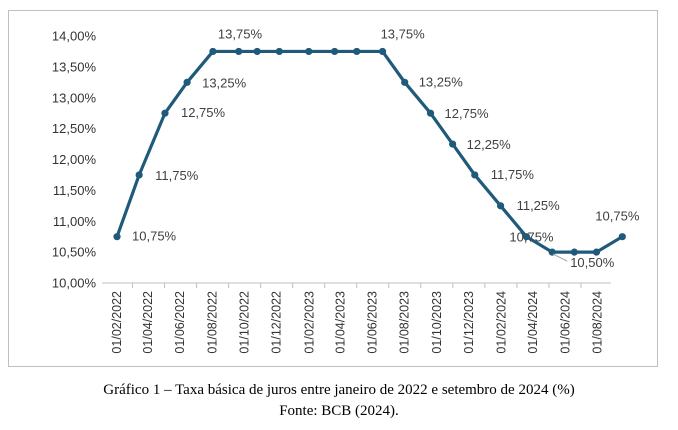 This screenshot has height=430, width=678. I want to click on x-tick-label: 01/10/2023, so click(437, 322).